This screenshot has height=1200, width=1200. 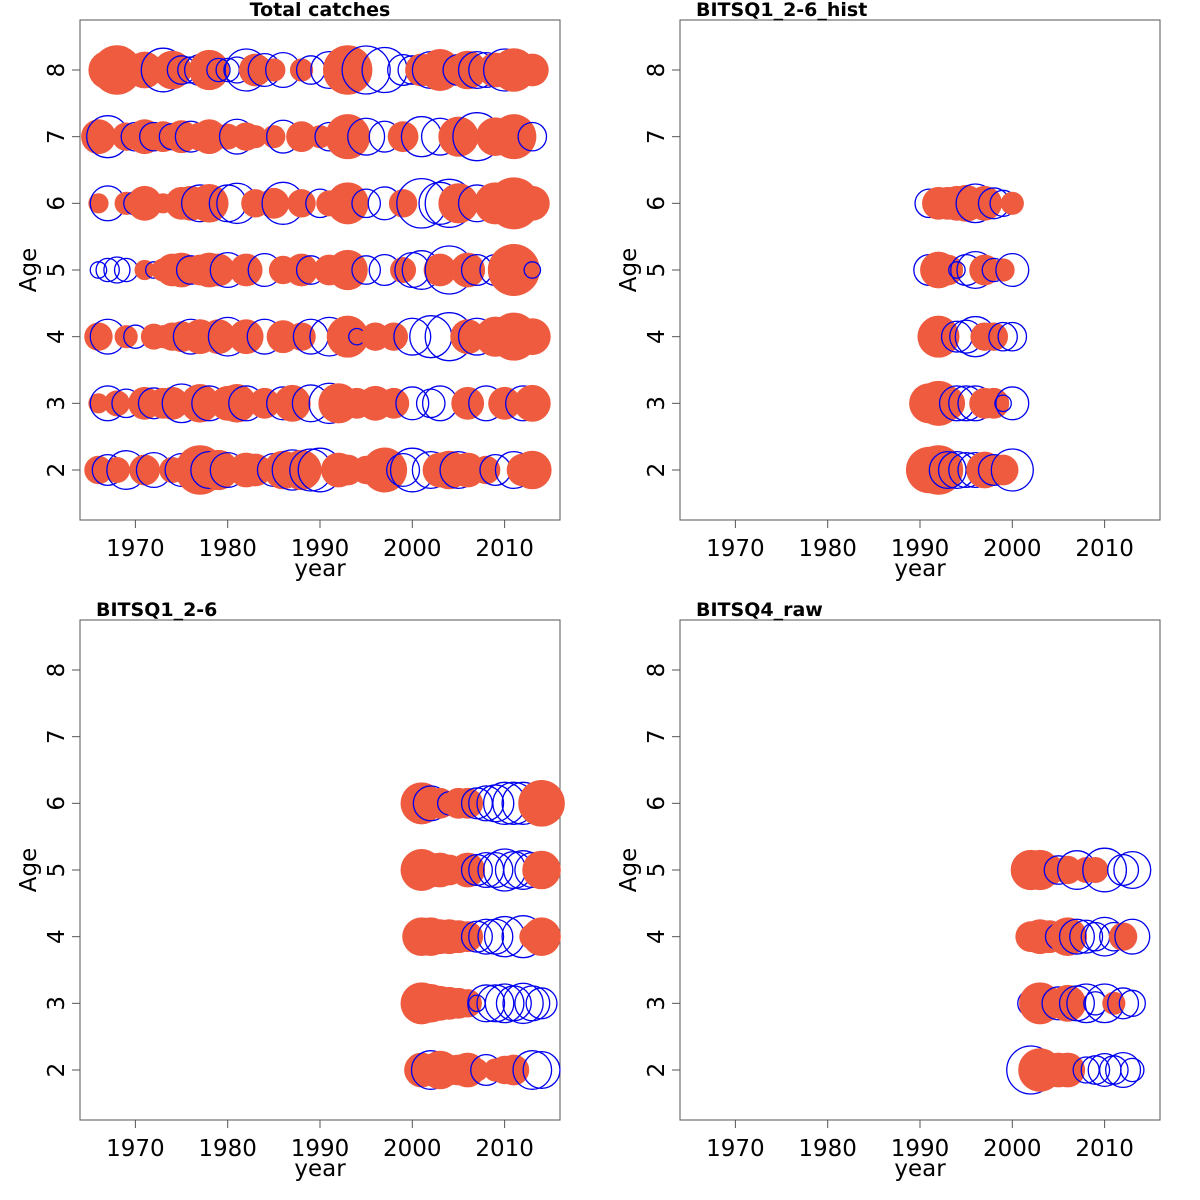 I want to click on x-tick-label: 2000, so click(x=1012, y=1149).